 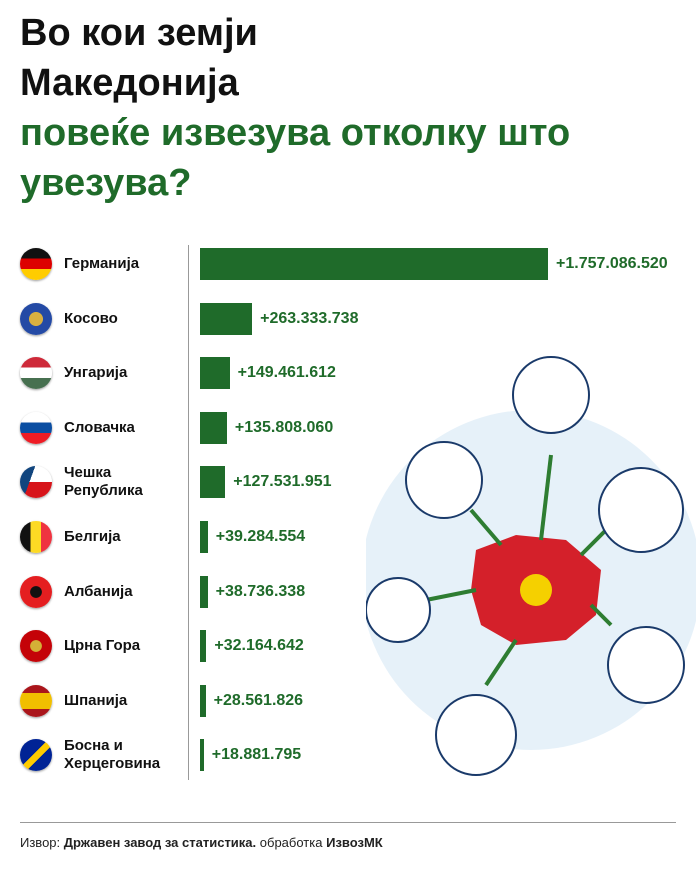 What do you see at coordinates (256, 755) in the screenshot?
I see `value-label: +18.881.795` at bounding box center [256, 755].